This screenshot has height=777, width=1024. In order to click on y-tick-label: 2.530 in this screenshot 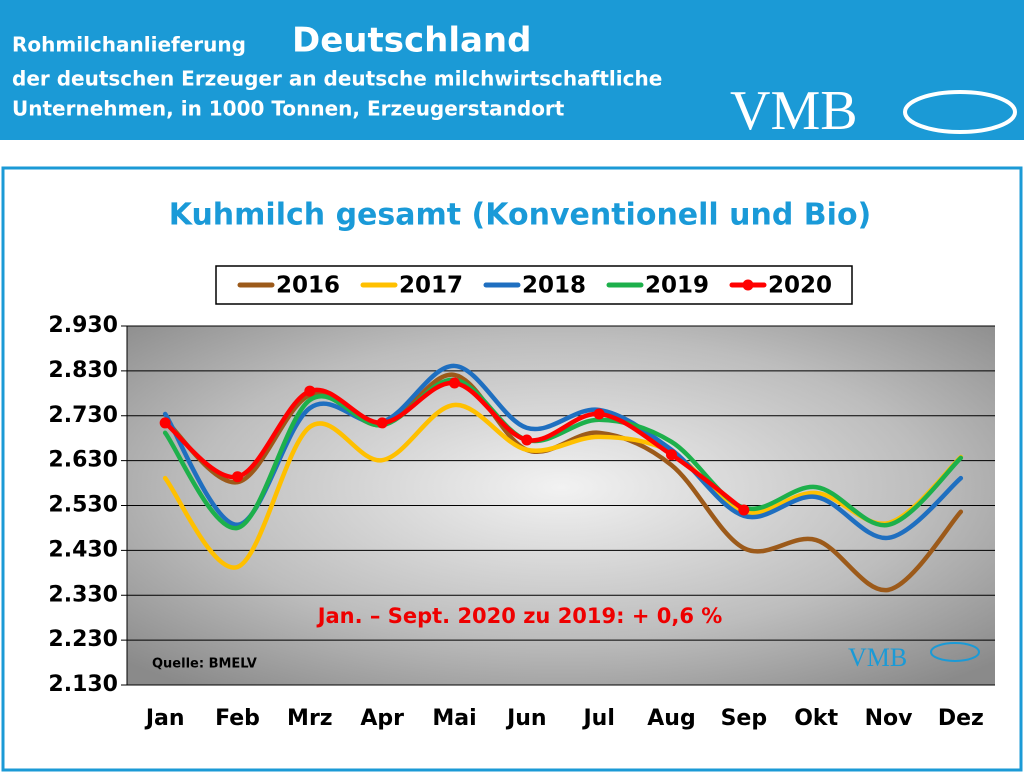, I will do `click(83, 505)`.